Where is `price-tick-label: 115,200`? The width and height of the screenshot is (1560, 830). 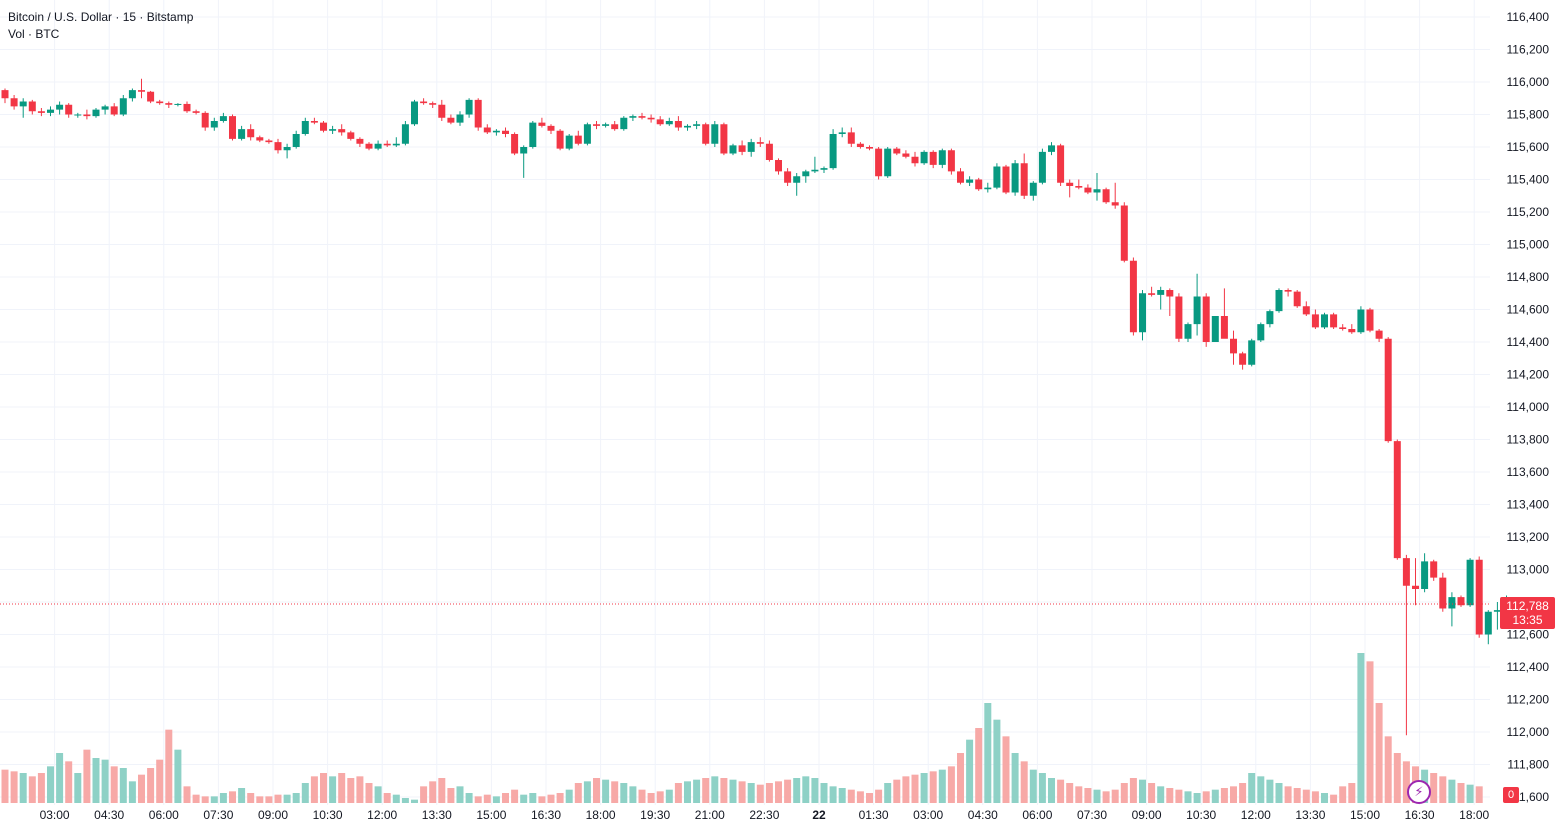
price-tick-label: 115,200 is located at coordinates (1528, 212).